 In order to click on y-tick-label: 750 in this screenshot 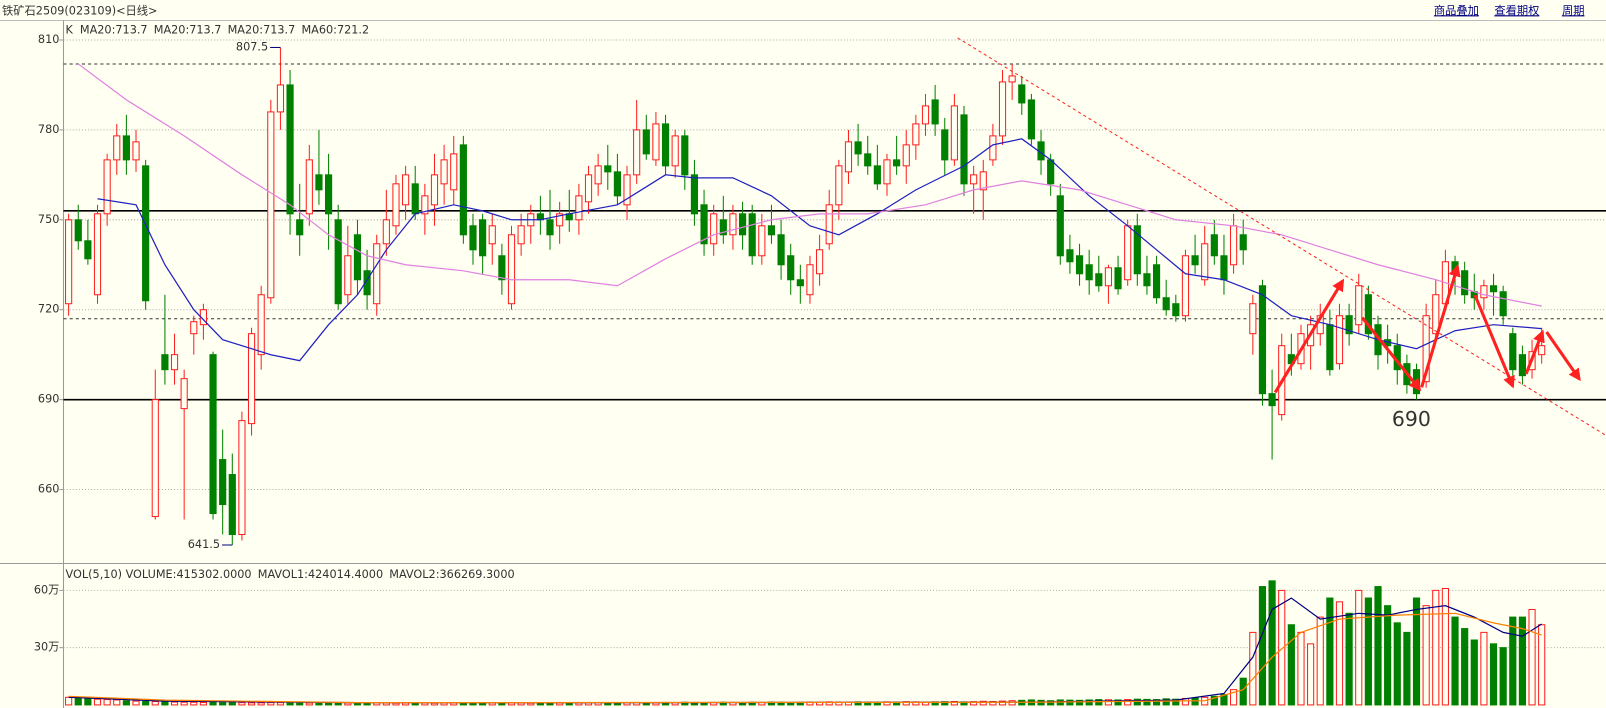, I will do `click(48, 219)`.